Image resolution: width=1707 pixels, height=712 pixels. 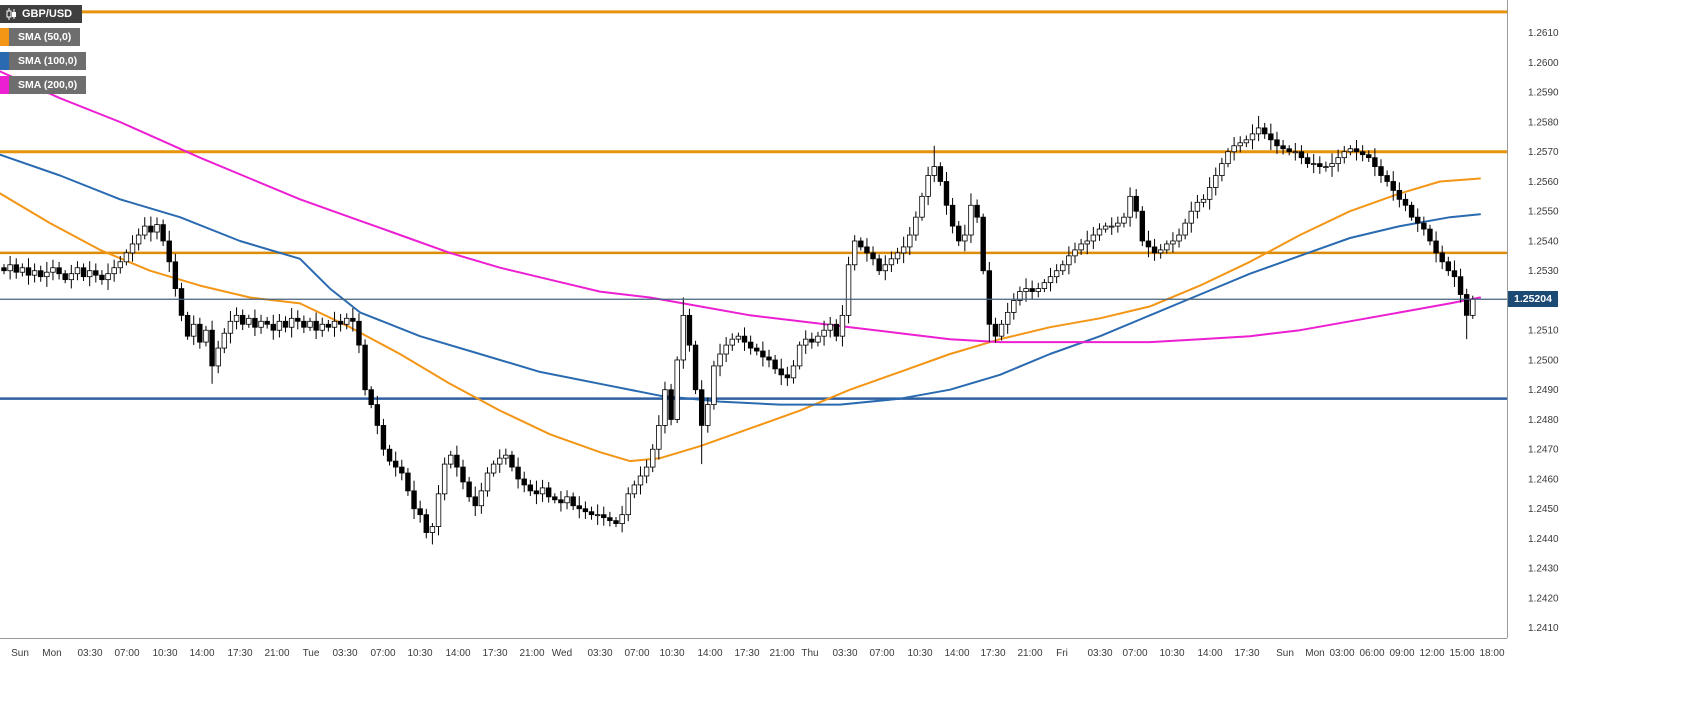 What do you see at coordinates (43, 85) in the screenshot?
I see `legend-item-sma200: SMA (200,0)` at bounding box center [43, 85].